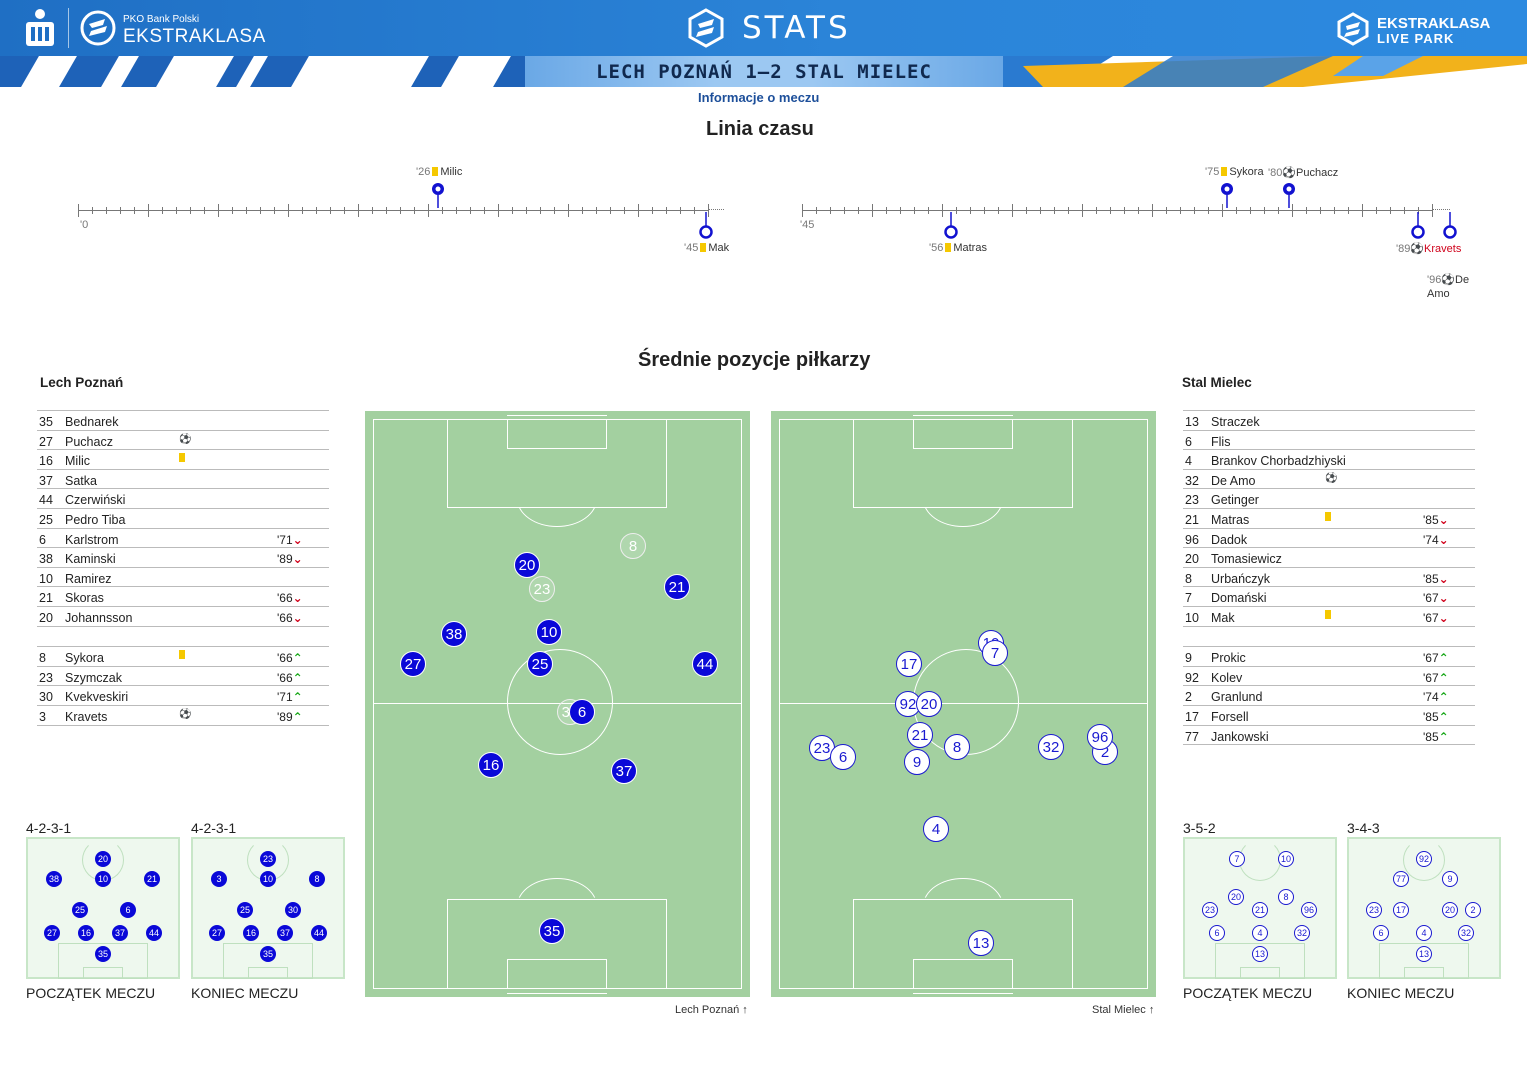 This screenshot has width=1527, height=1079. I want to click on roster-row: 6 Flis, so click(1329, 441).